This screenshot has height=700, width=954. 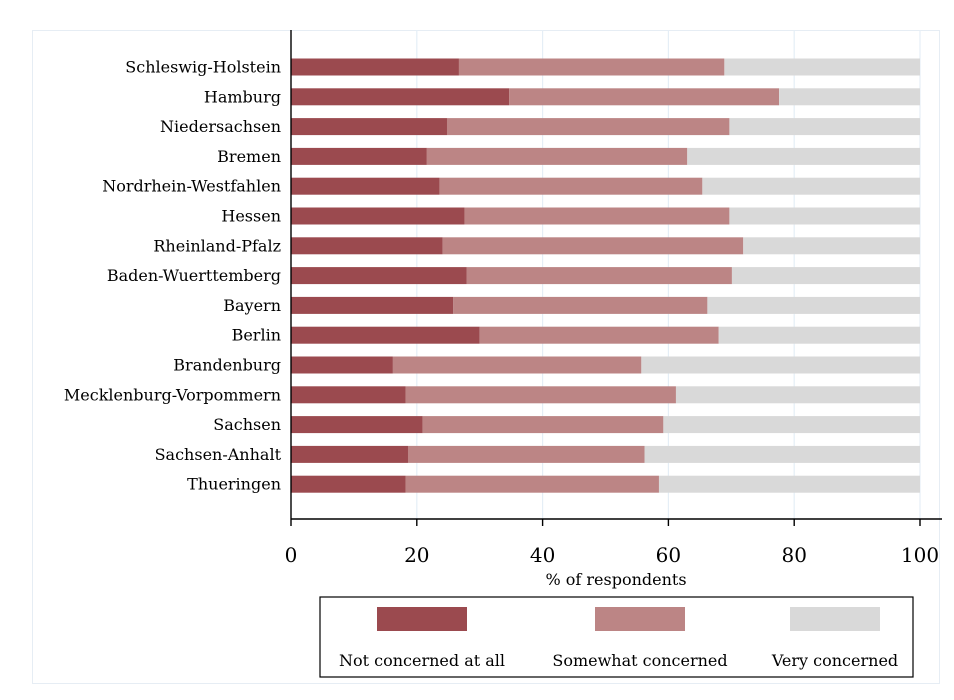 What do you see at coordinates (203, 67) in the screenshot?
I see `category-label: Schleswig-Holstein` at bounding box center [203, 67].